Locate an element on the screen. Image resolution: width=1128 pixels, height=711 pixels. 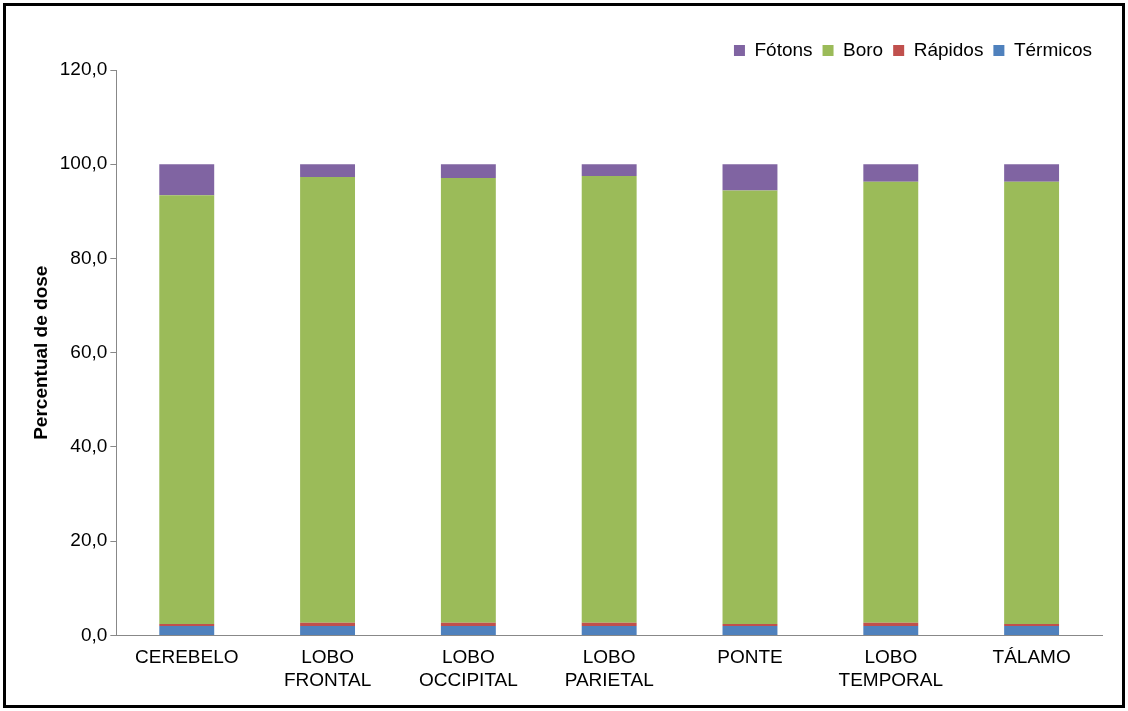
x-tick-label: LOBO FRONTAL is located at coordinates (327, 668).